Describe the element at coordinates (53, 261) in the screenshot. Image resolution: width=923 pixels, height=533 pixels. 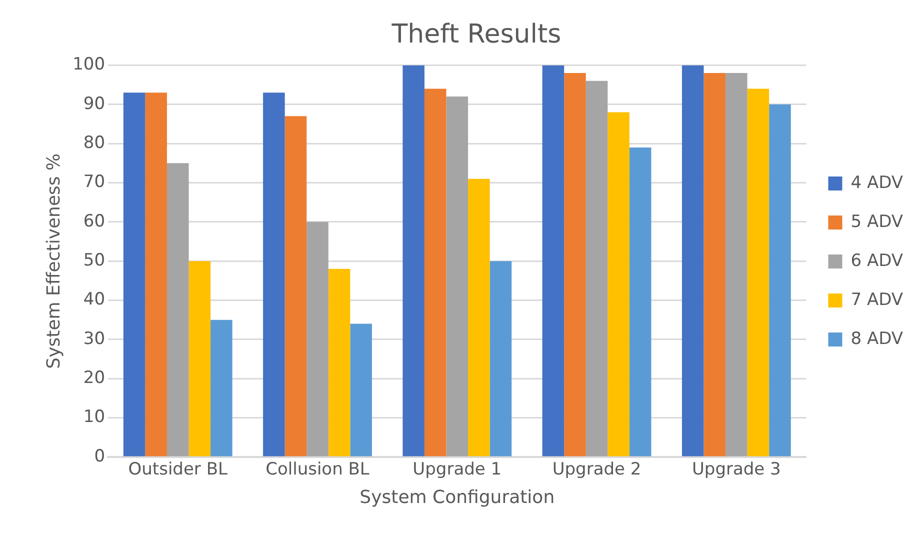
I see `y-axis-title: System Effectiveness %` at that location.